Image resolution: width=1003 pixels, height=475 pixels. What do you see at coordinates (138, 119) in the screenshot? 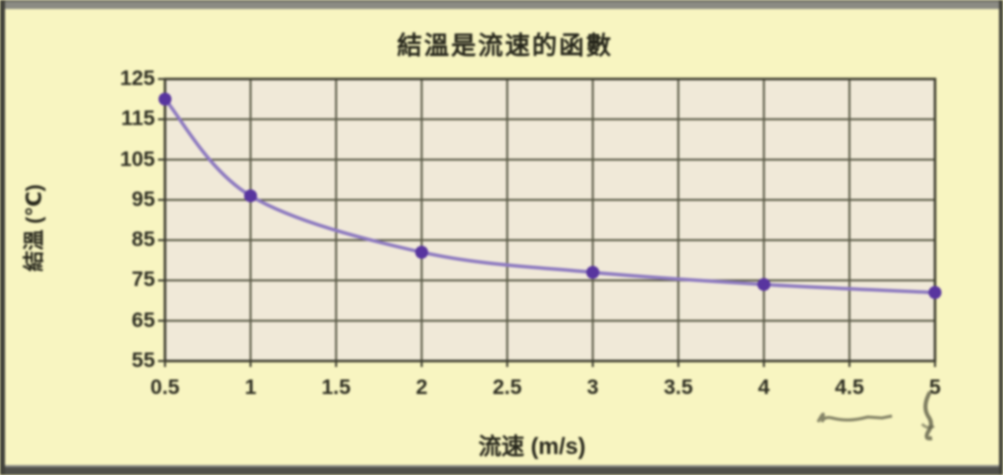
I see `y-tick-label: 115` at bounding box center [138, 119].